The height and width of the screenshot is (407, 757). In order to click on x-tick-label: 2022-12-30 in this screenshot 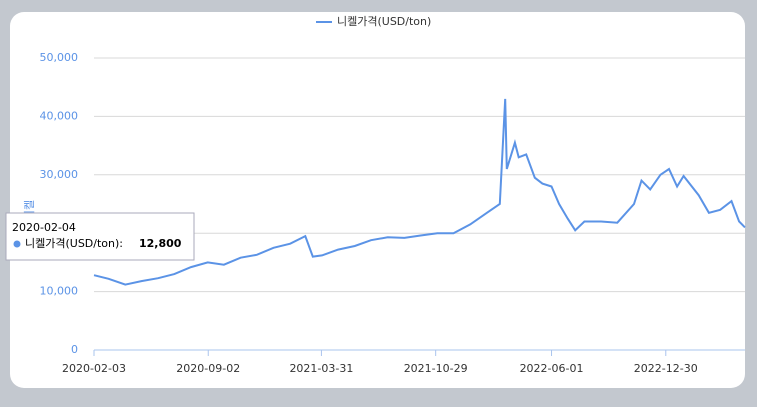, I will do `click(666, 368)`.